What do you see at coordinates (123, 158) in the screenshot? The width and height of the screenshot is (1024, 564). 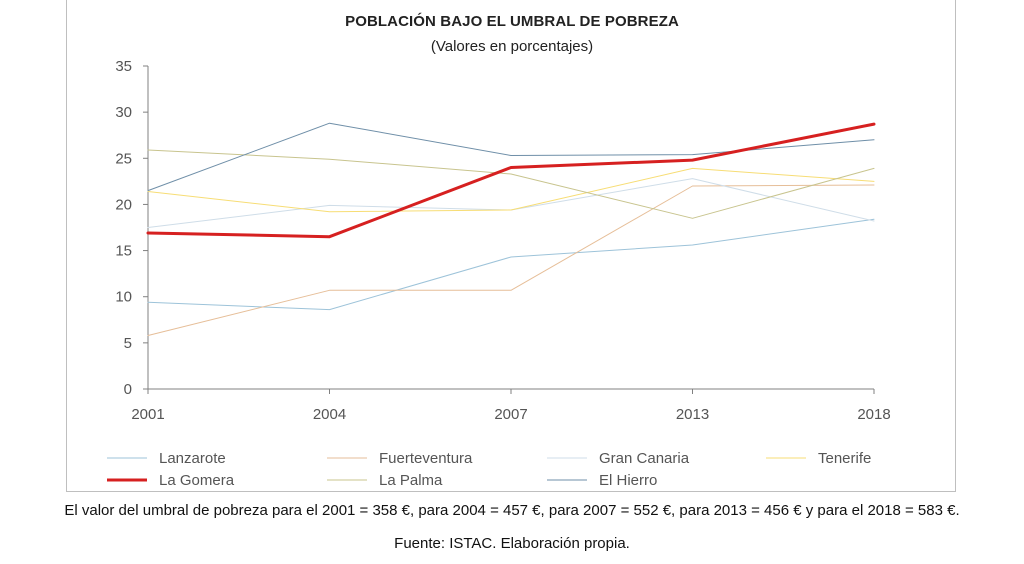 I see `y-tick-label: 25` at bounding box center [123, 158].